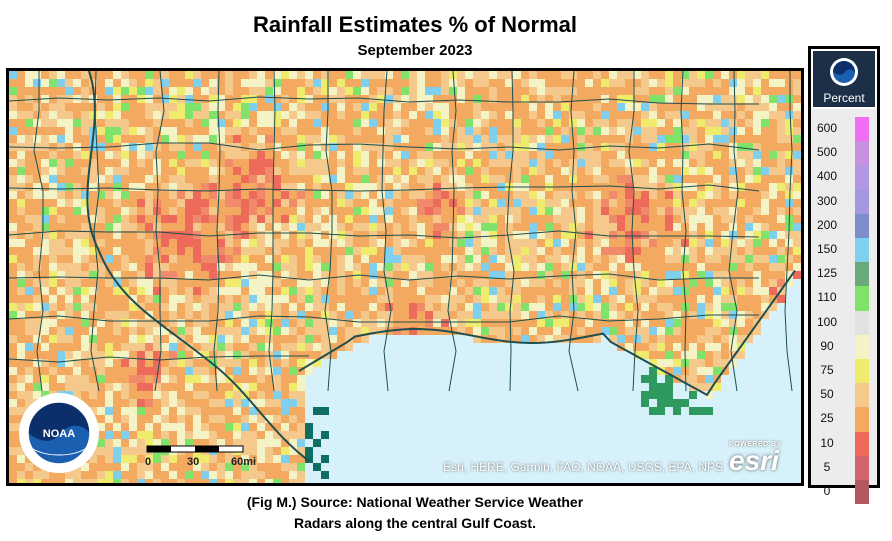  Describe the element at coordinates (755, 444) in the screenshot. I see `powered-by-label: POWERED BY` at that location.